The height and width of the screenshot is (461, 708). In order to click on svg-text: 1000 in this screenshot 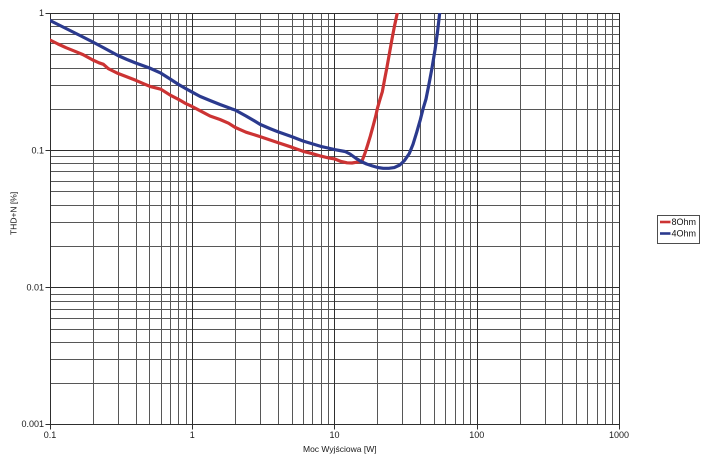, I will do `click(619, 435)`.